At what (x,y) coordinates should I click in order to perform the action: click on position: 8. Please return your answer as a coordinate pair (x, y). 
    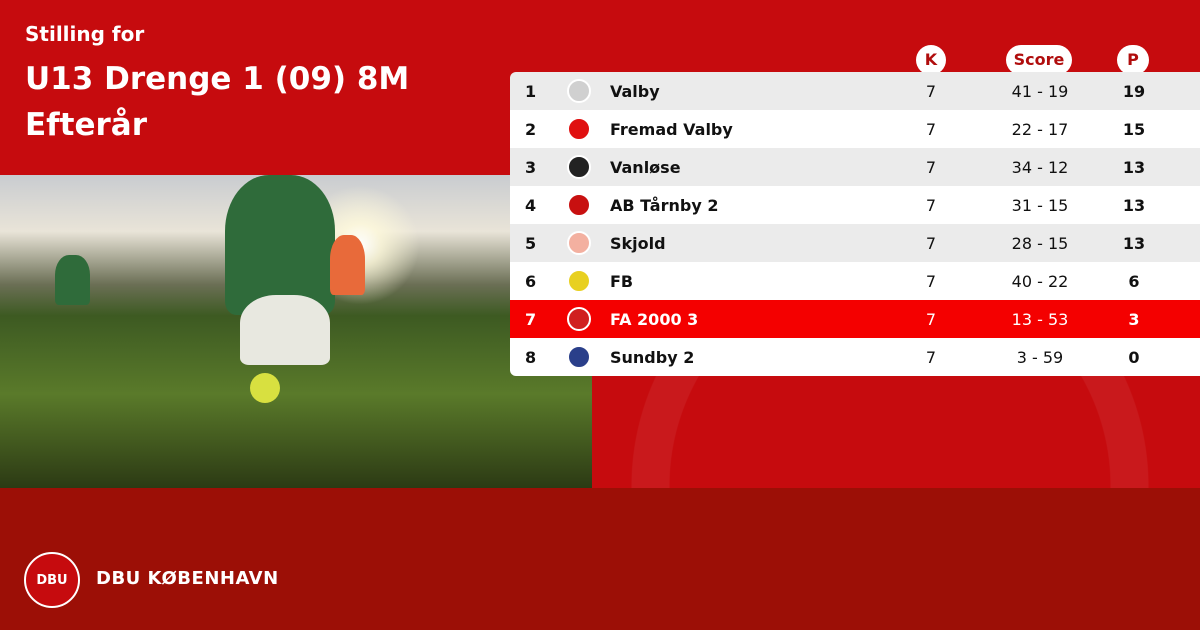
    Looking at the image, I should click on (531, 357).